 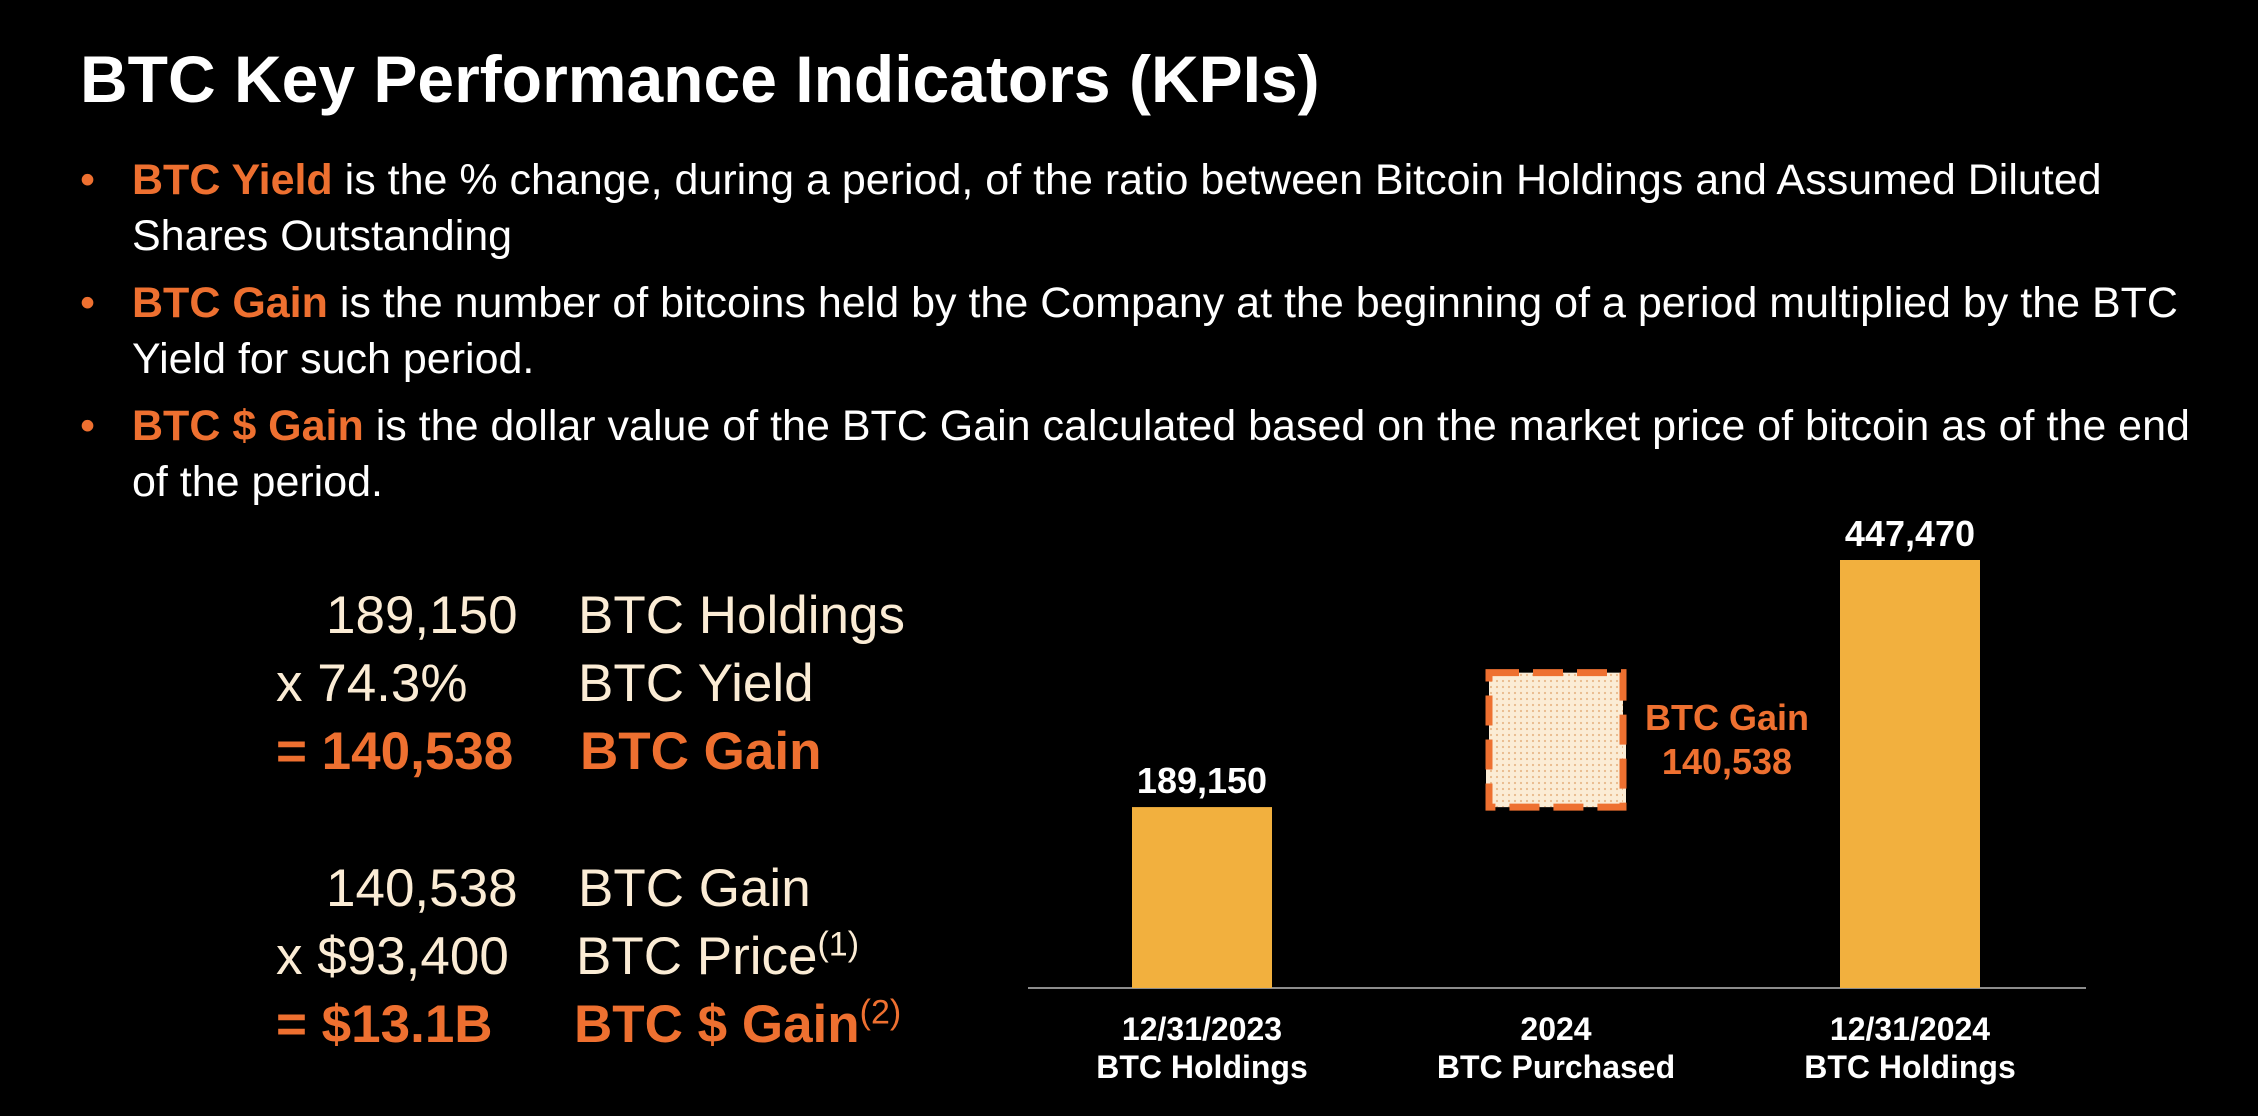 I want to click on category-label-3-line-1: 12/31/2024, so click(x=1910, y=1029).